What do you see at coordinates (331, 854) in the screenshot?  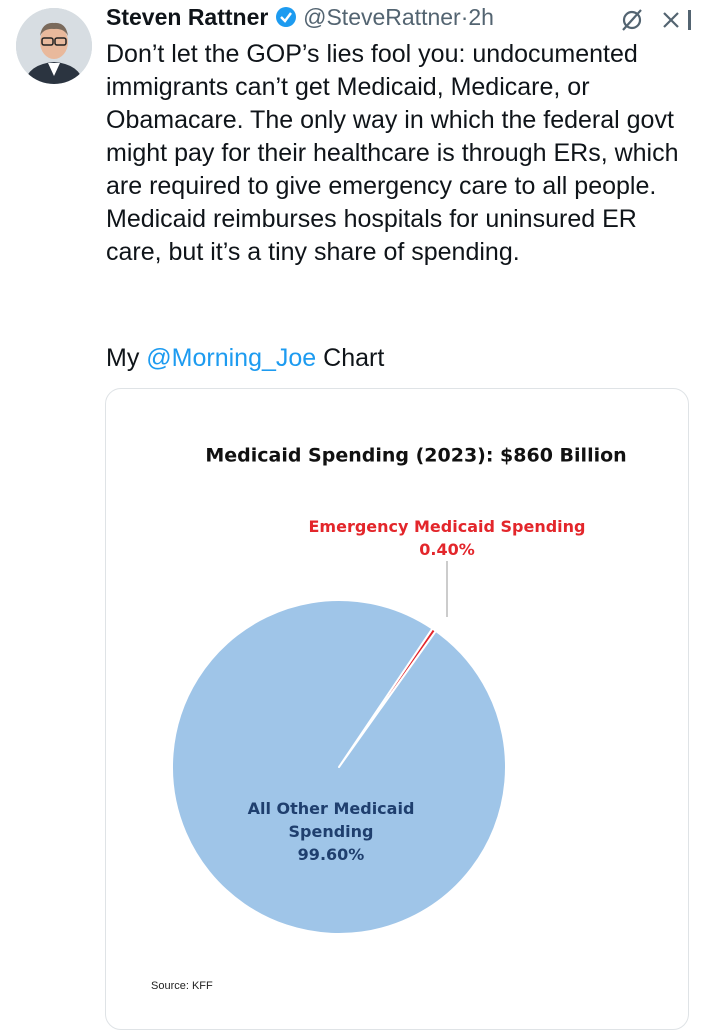 I see `slice-value: 99.60%` at bounding box center [331, 854].